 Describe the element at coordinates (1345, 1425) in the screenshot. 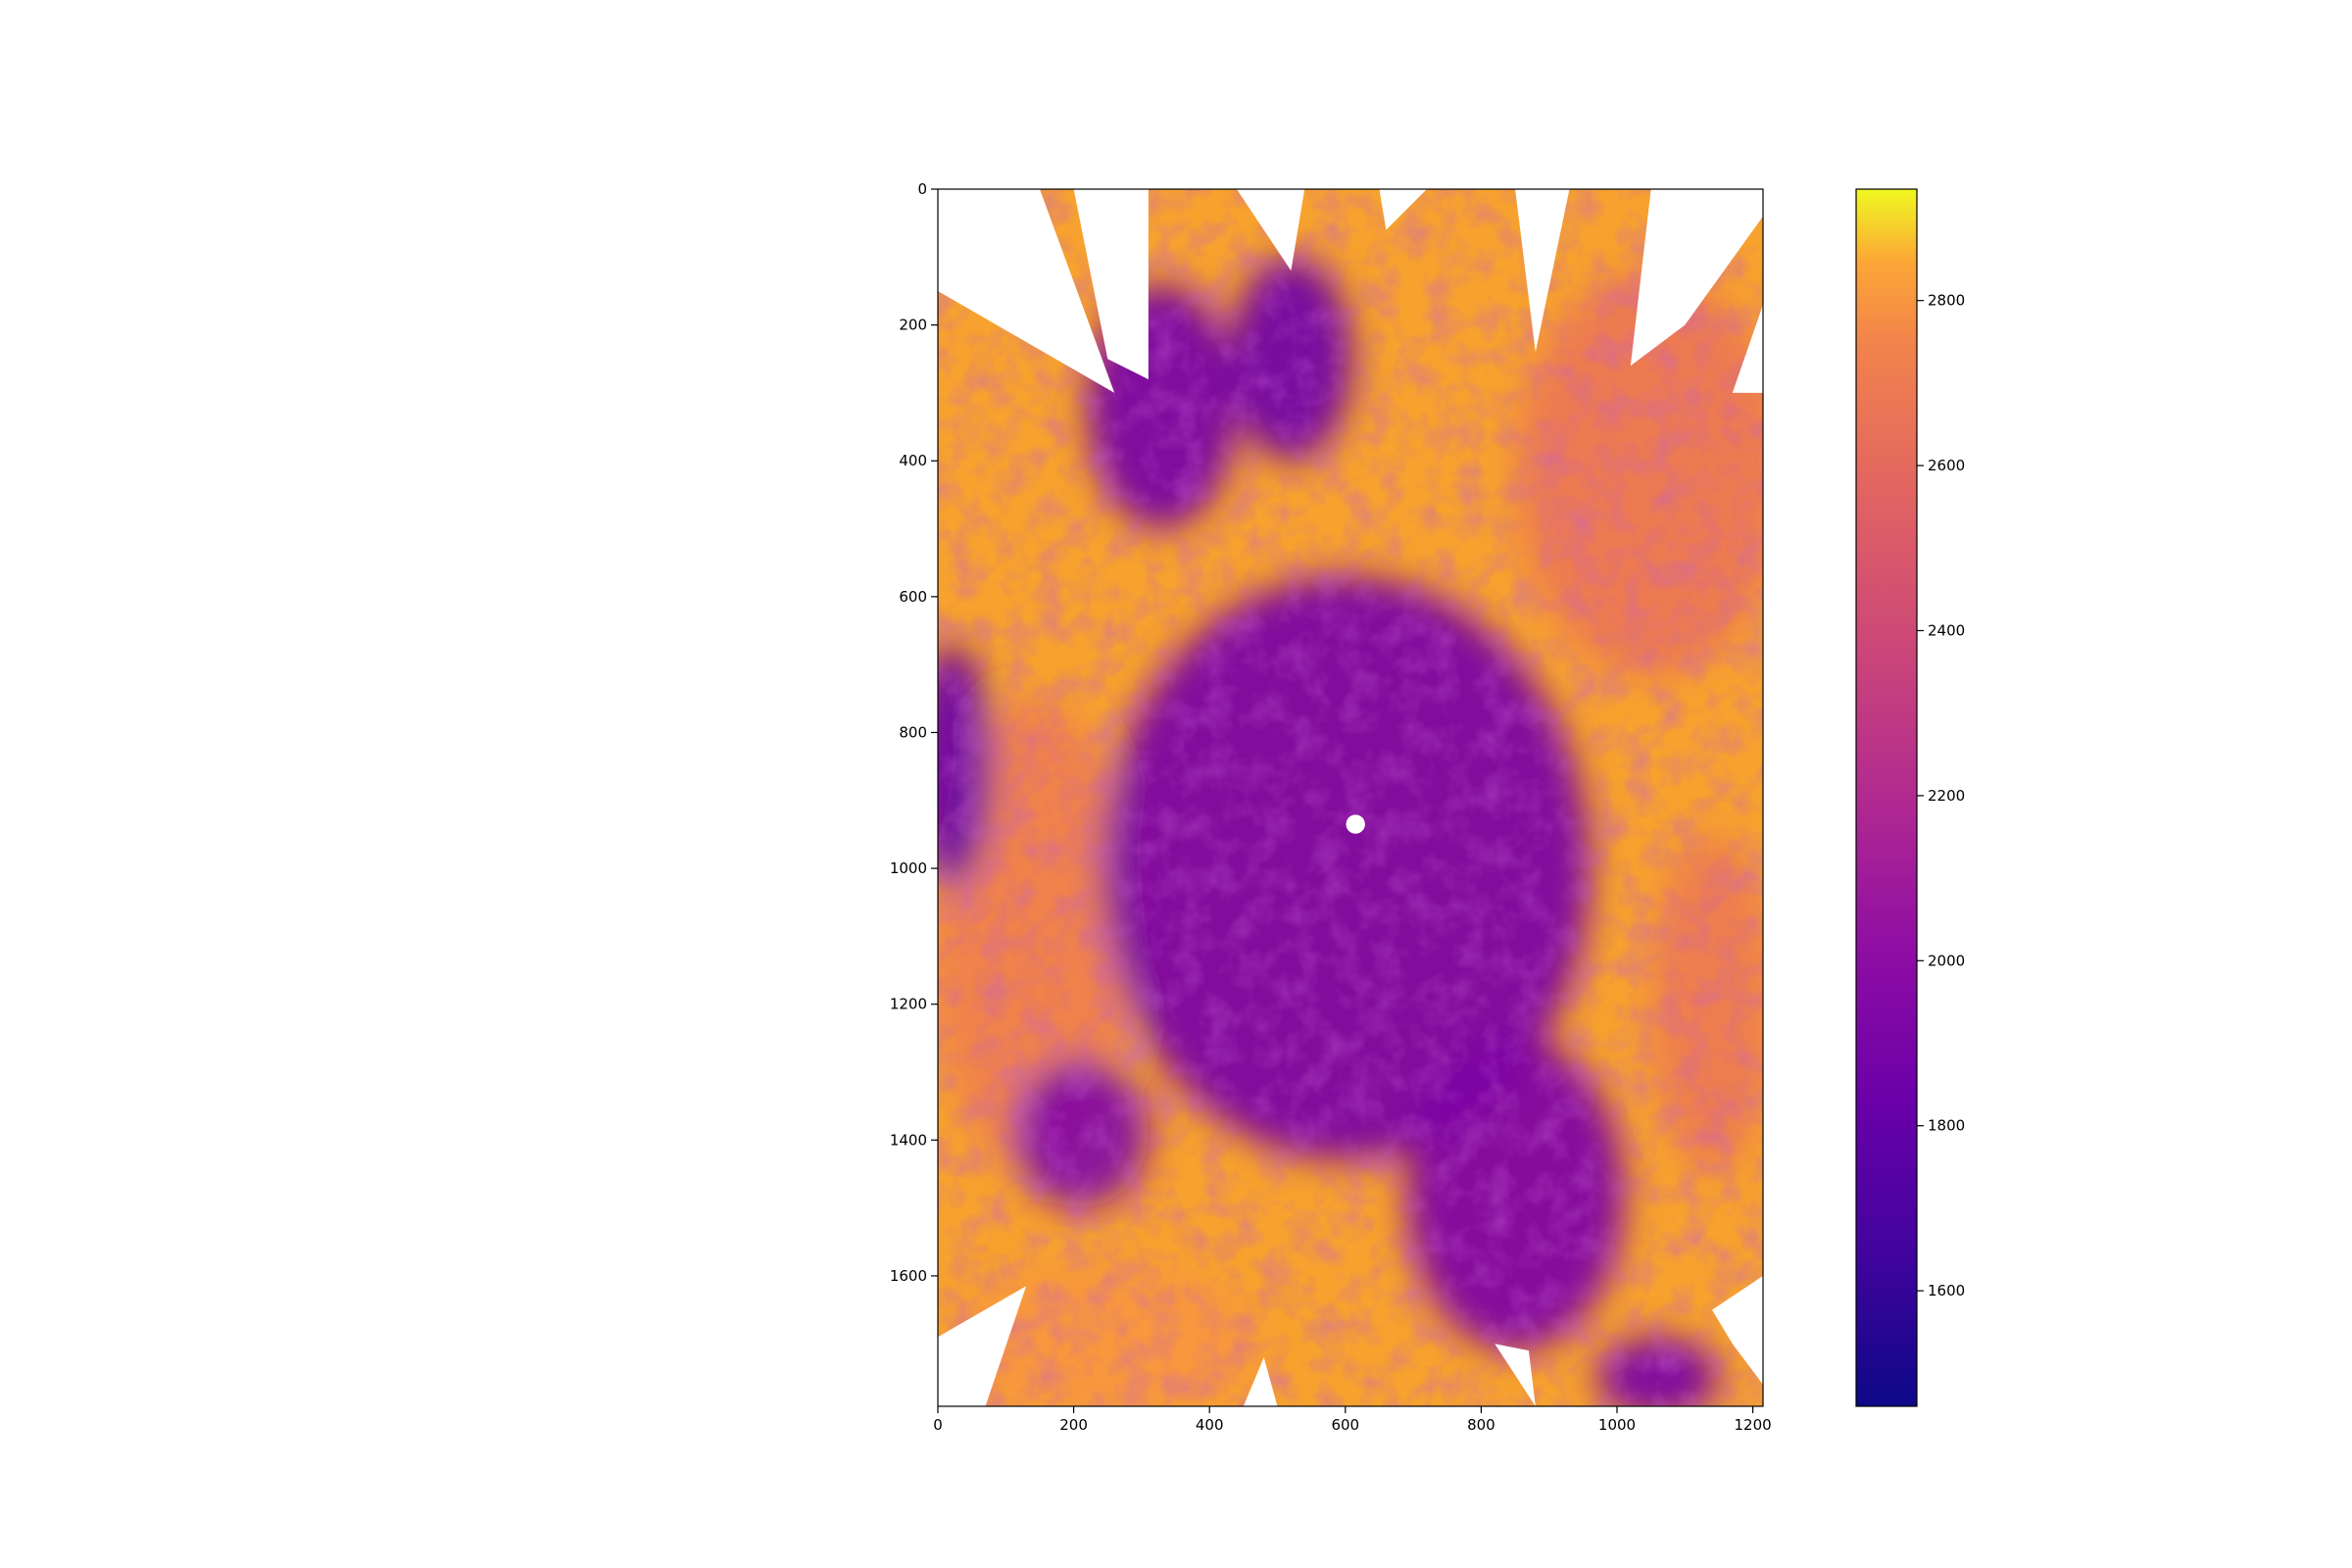

I see `x-tick-label: 600` at that location.